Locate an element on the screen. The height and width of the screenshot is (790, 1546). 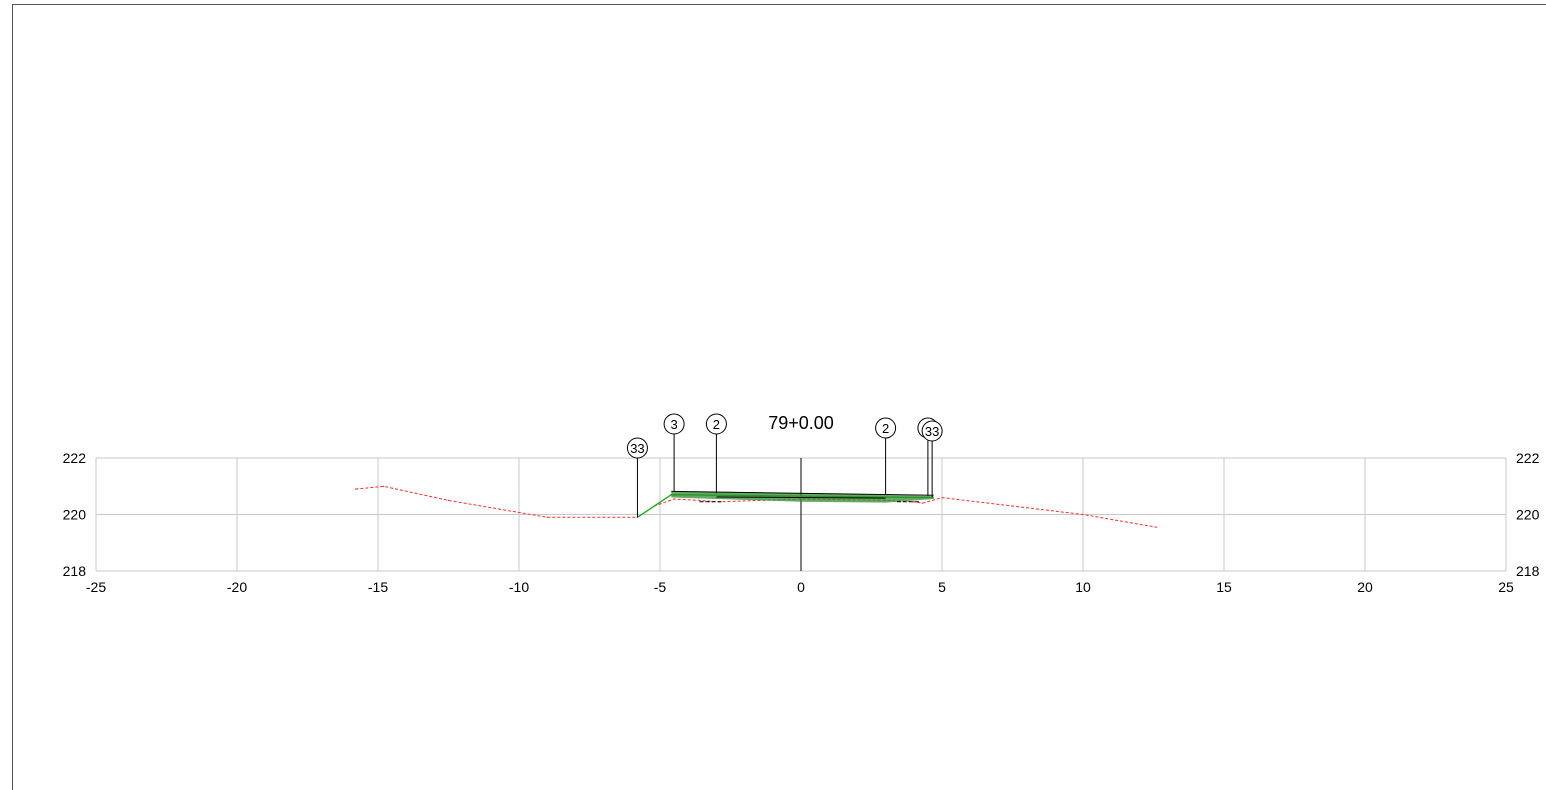
offset-markers: 33322333 is located at coordinates (784, 465).